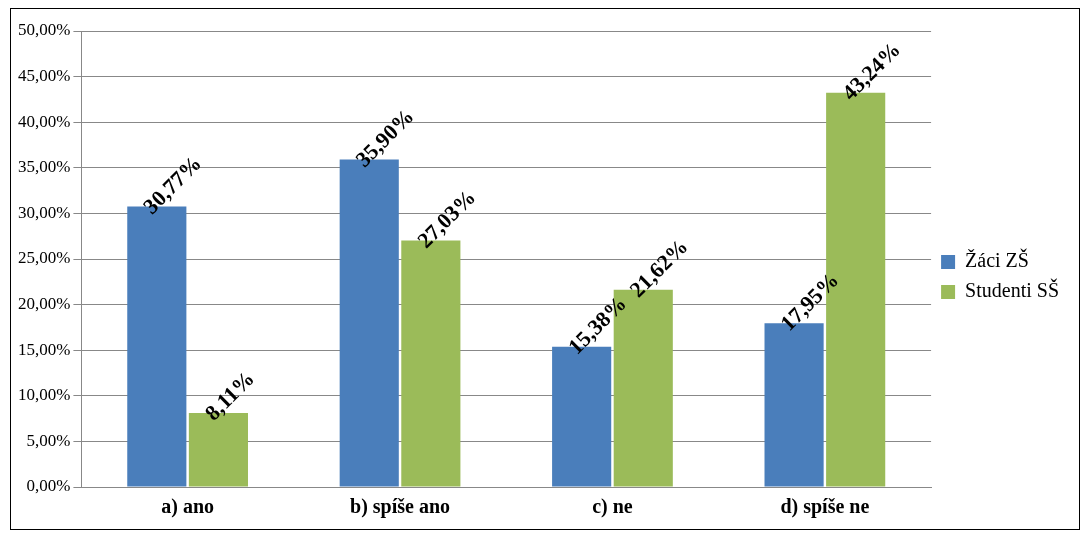 The height and width of the screenshot is (538, 1091). Describe the element at coordinates (44, 121) in the screenshot. I see `y-tick-label: 40,00%` at that location.